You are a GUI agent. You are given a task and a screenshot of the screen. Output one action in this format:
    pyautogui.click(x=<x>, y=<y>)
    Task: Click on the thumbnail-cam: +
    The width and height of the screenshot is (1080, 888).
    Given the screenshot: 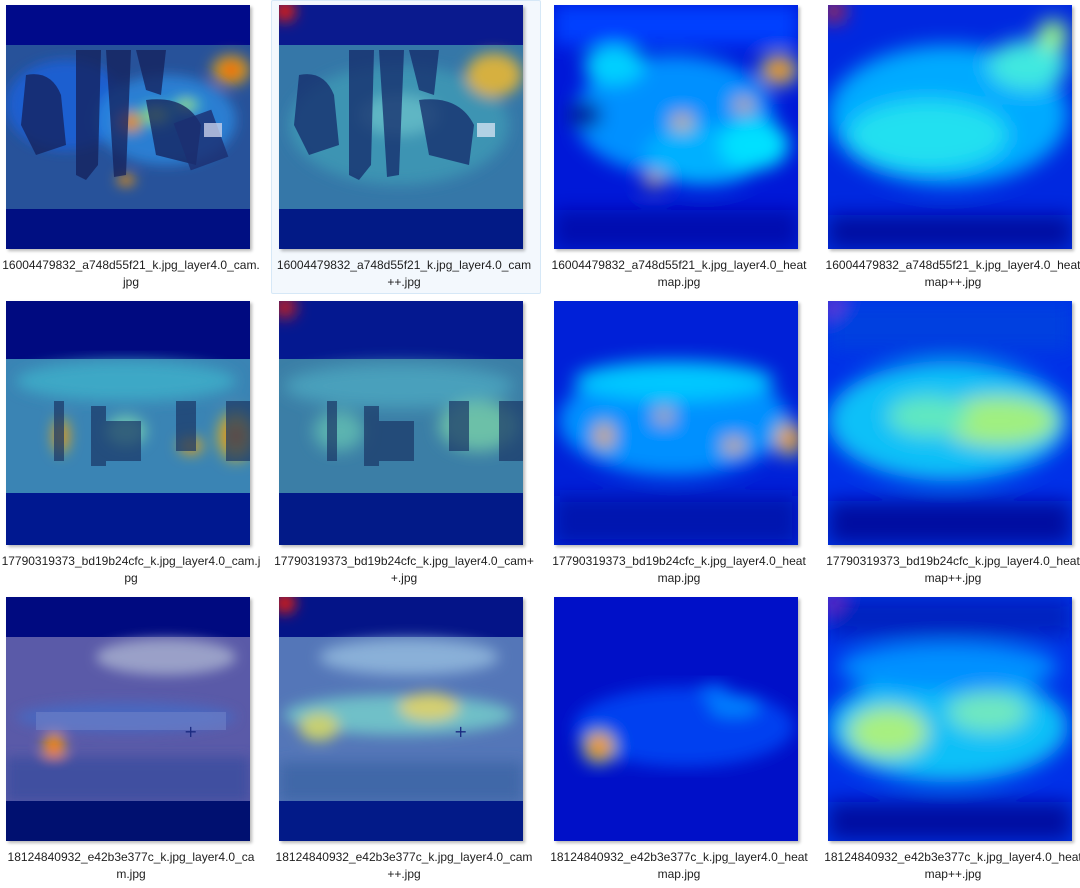 What is the action you would take?
    pyautogui.click(x=128, y=719)
    